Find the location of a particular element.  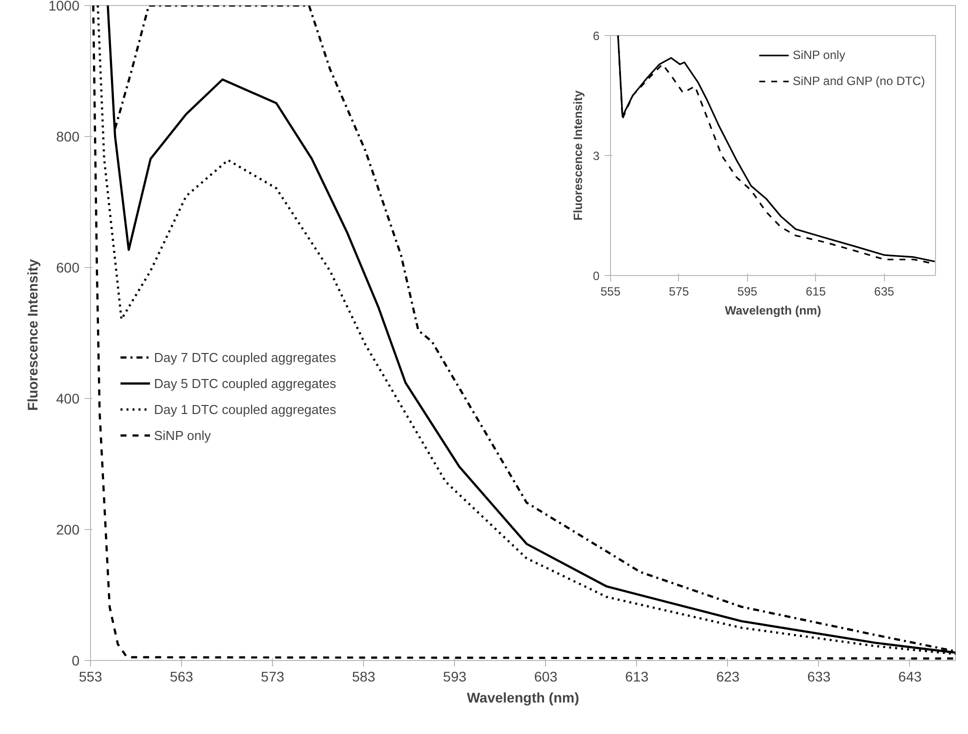

x-tick-label: 603 is located at coordinates (546, 676).